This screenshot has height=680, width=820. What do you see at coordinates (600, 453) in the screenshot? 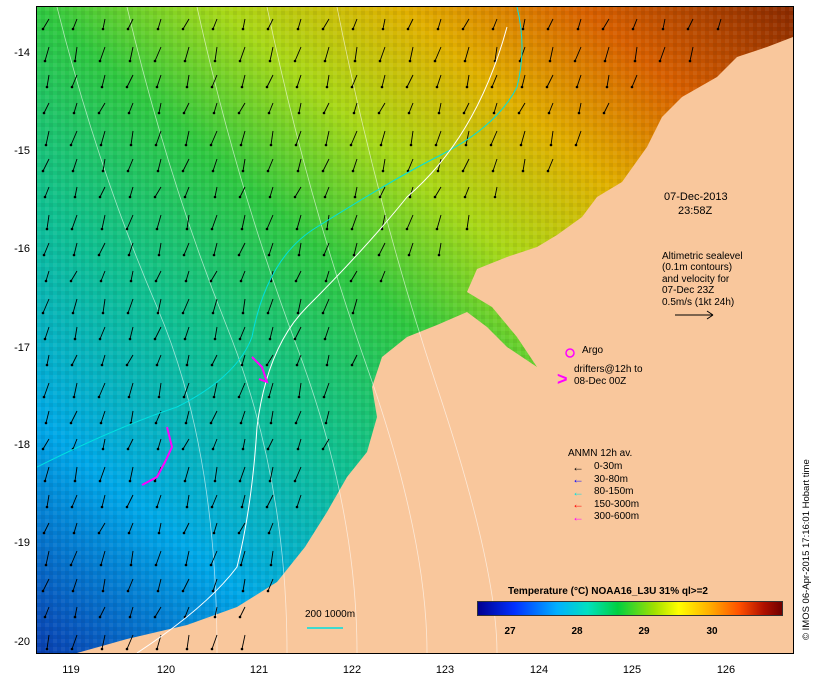
I see `anmn-legend-title: ANMN 12h av.` at bounding box center [600, 453].